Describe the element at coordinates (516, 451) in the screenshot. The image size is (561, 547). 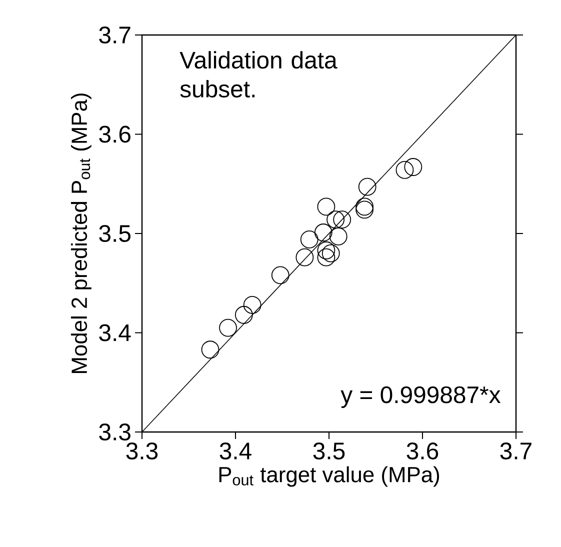
I see `x-tick-label: 3.7` at that location.